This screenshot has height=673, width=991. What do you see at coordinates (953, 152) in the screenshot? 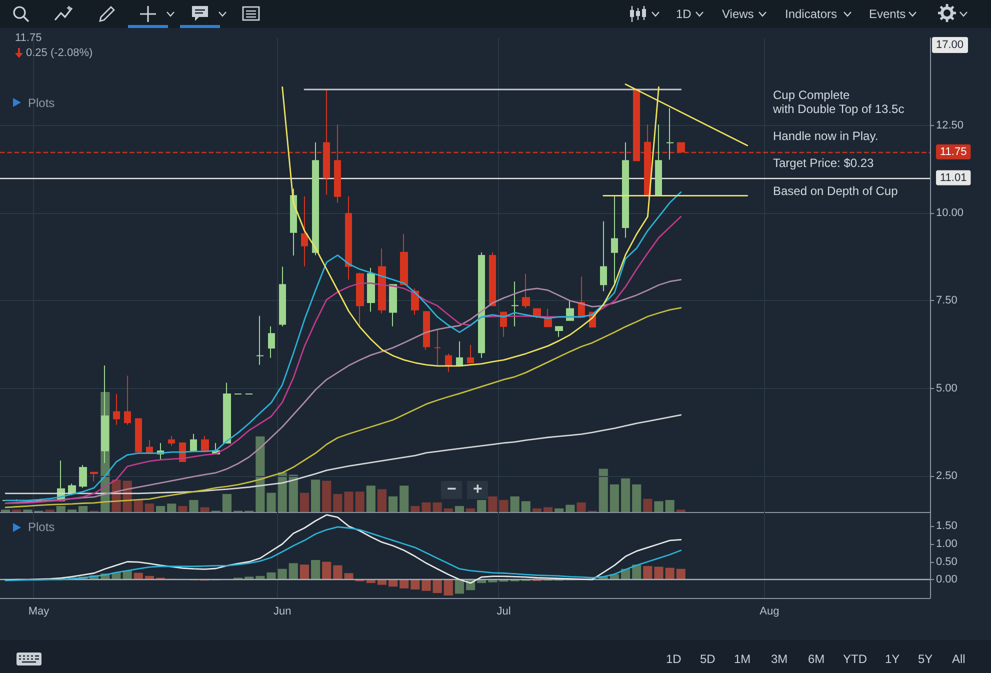
I see `ref-line-label: 11.75` at bounding box center [953, 152].